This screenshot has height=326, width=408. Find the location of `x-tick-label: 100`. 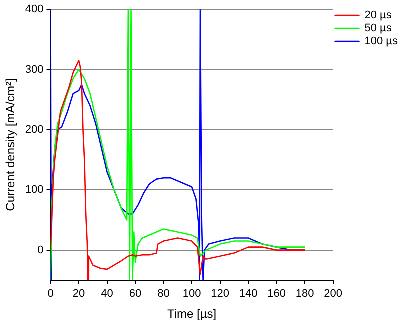

x-tick-label: 100 is located at coordinates (192, 294).